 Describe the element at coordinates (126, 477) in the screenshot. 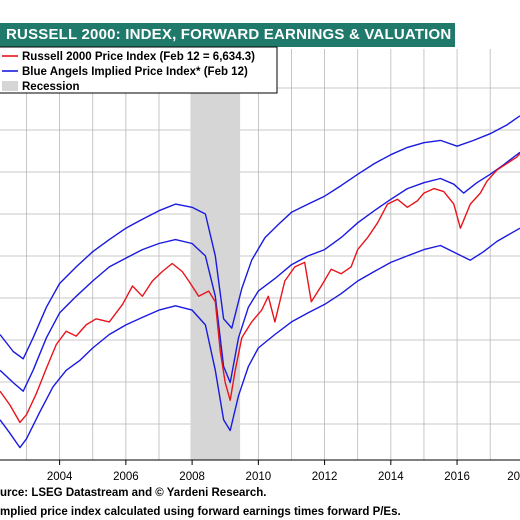

I see `x-tick-label: 2006` at that location.